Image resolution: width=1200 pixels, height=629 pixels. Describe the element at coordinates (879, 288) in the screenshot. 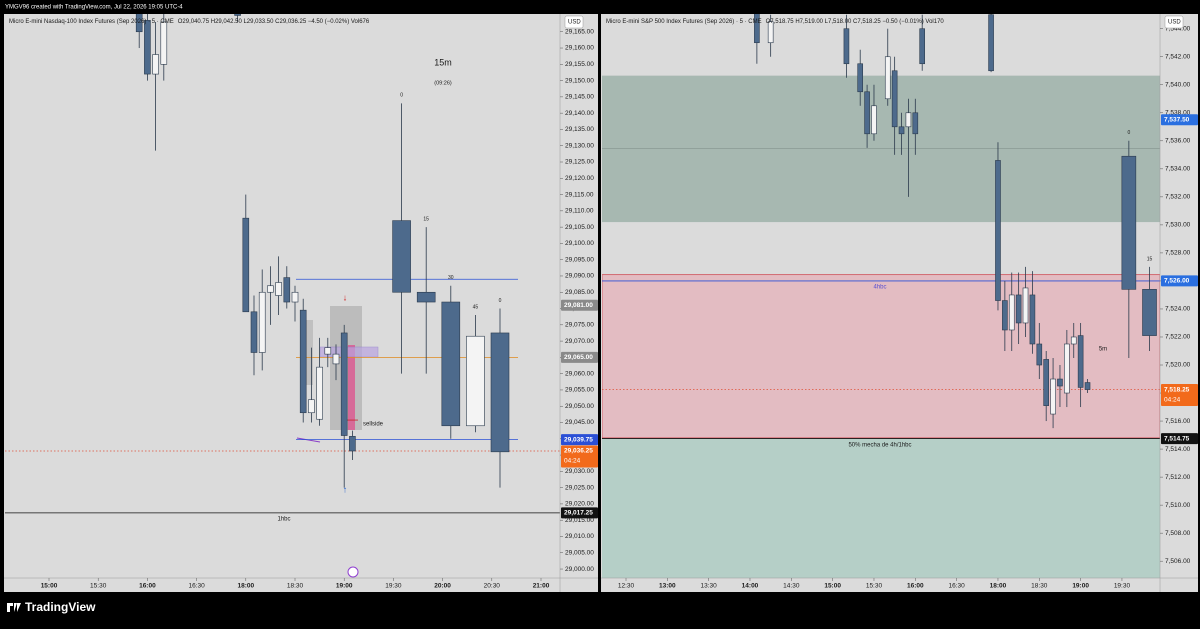

I see `annotation: 4hbc` at that location.